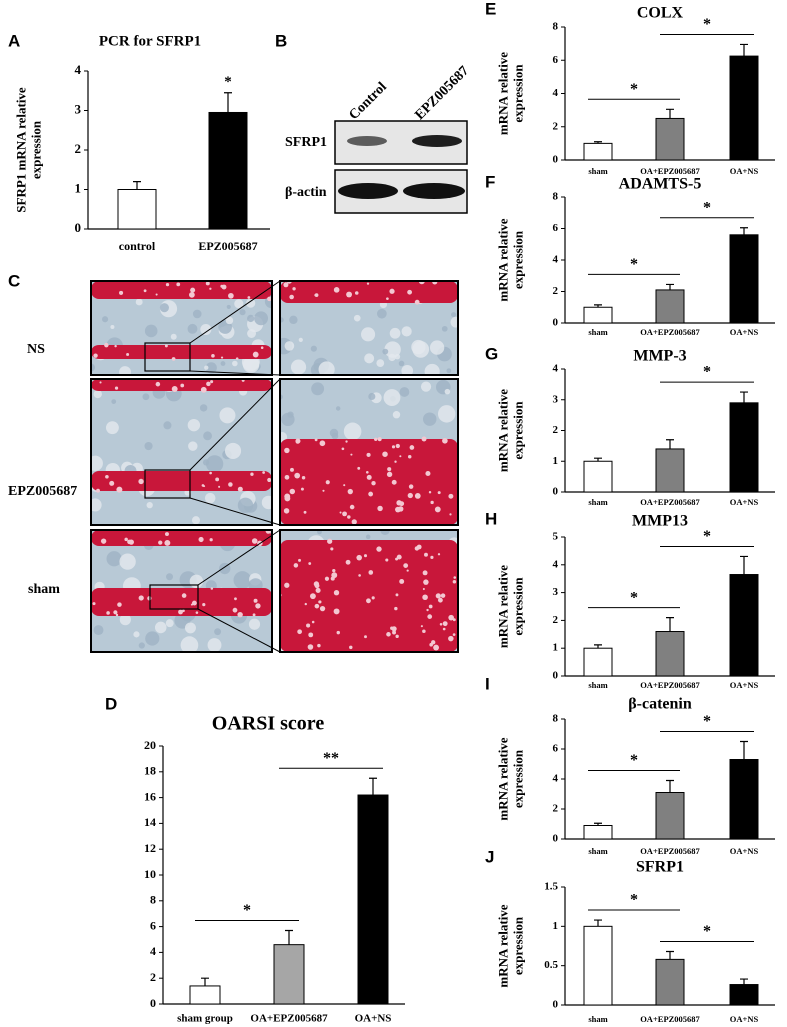 The image size is (787, 1027). I want to click on x-tick-label: OA+NS, so click(744, 502).